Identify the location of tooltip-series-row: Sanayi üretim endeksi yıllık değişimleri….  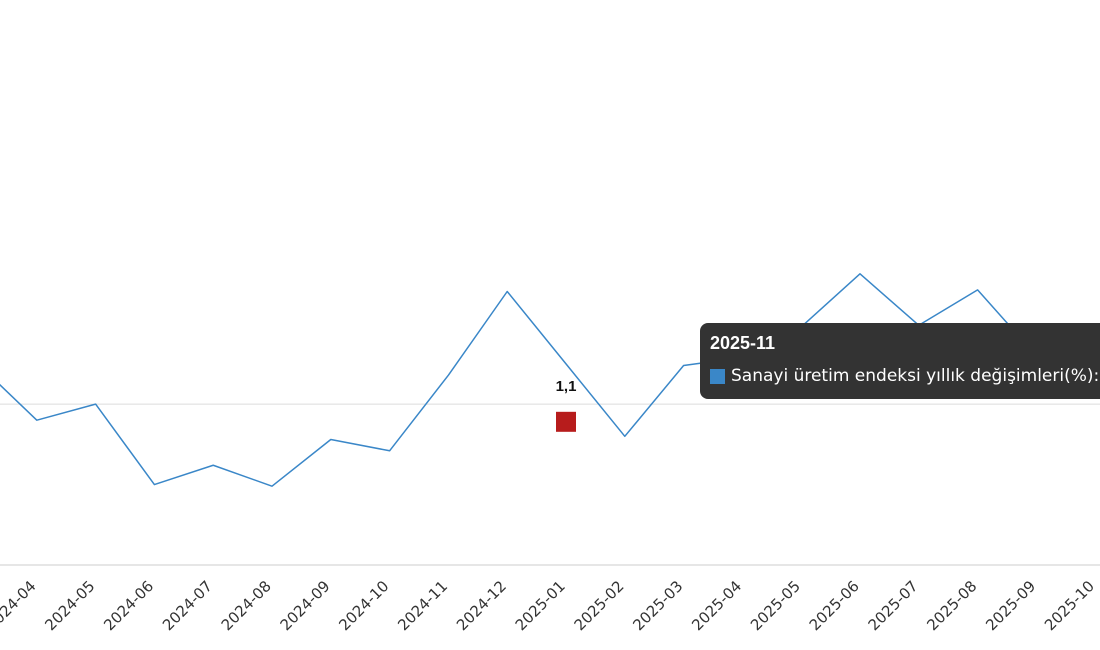
(905, 376).